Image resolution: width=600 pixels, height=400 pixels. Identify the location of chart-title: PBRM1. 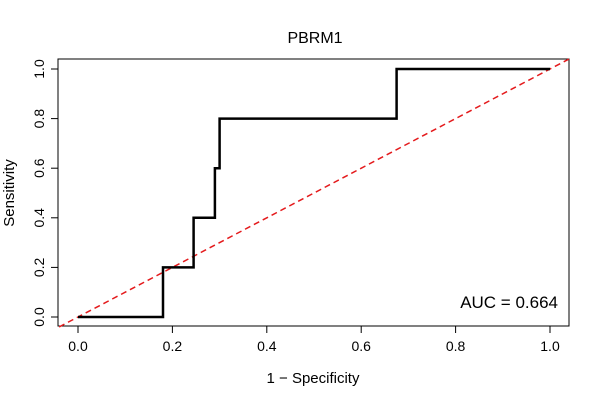
(314, 38).